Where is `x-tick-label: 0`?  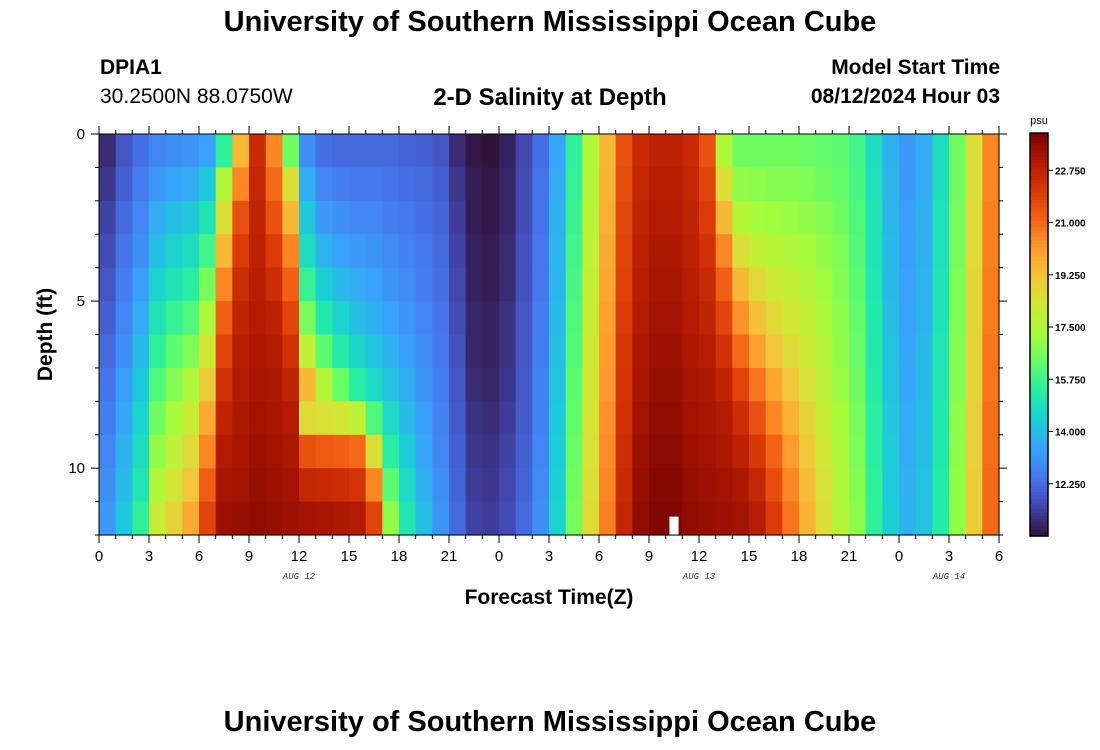 x-tick-label: 0 is located at coordinates (899, 556).